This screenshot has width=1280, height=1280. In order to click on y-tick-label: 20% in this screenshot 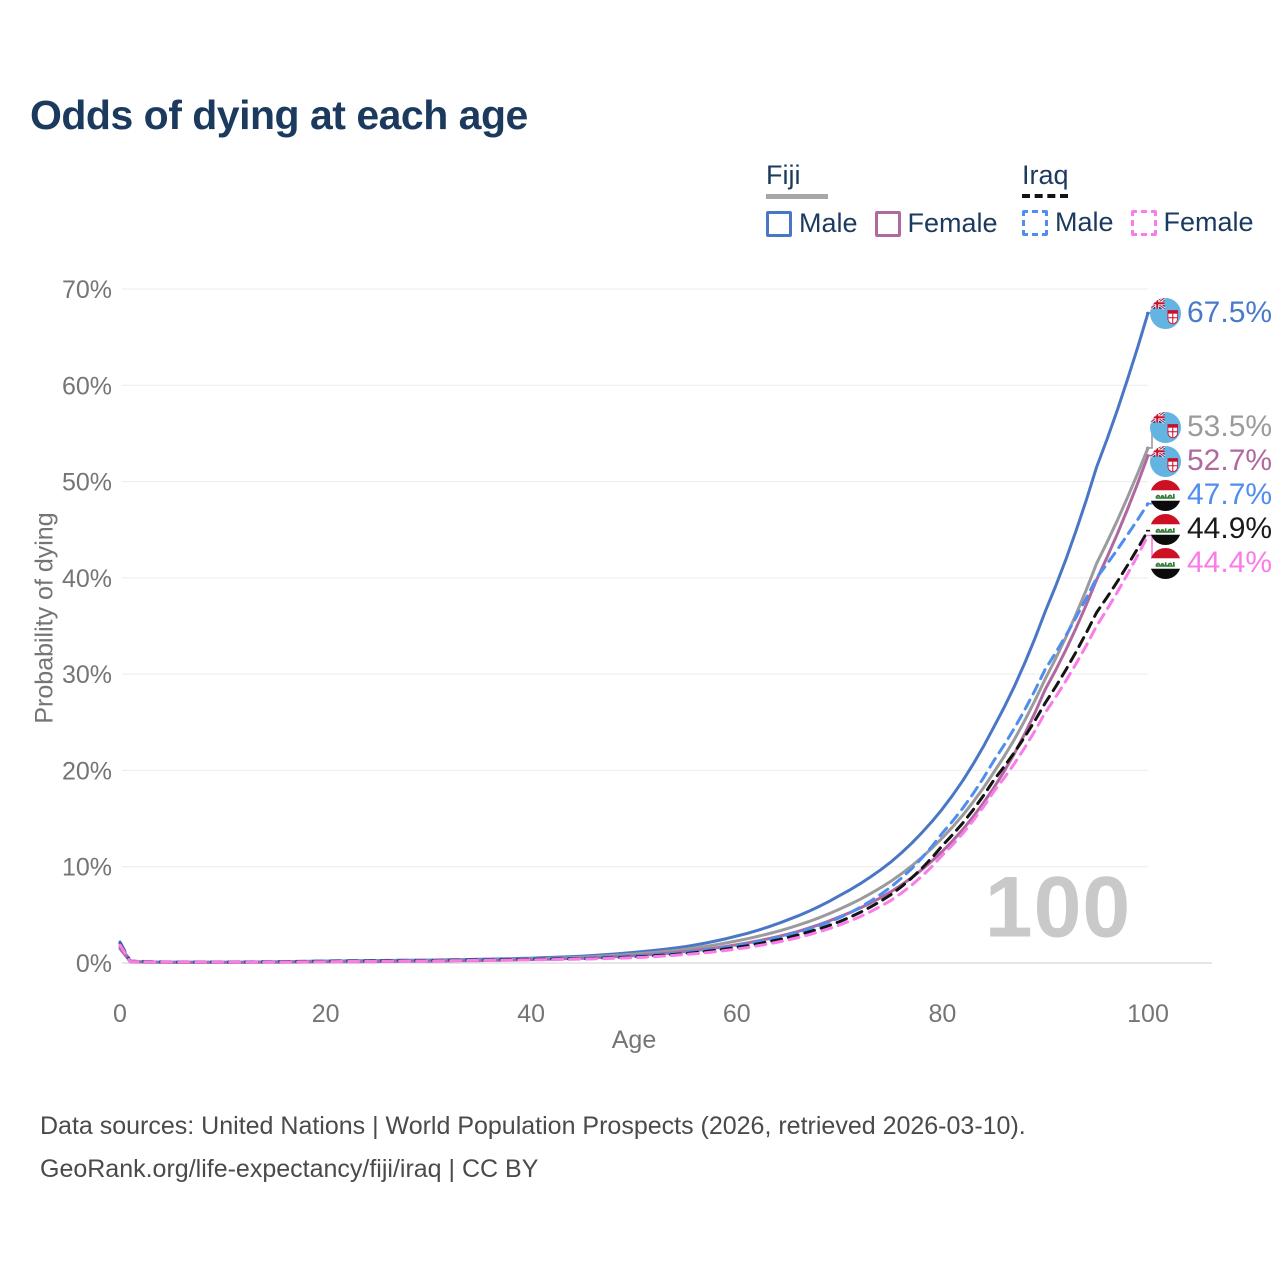, I will do `click(87, 771)`.